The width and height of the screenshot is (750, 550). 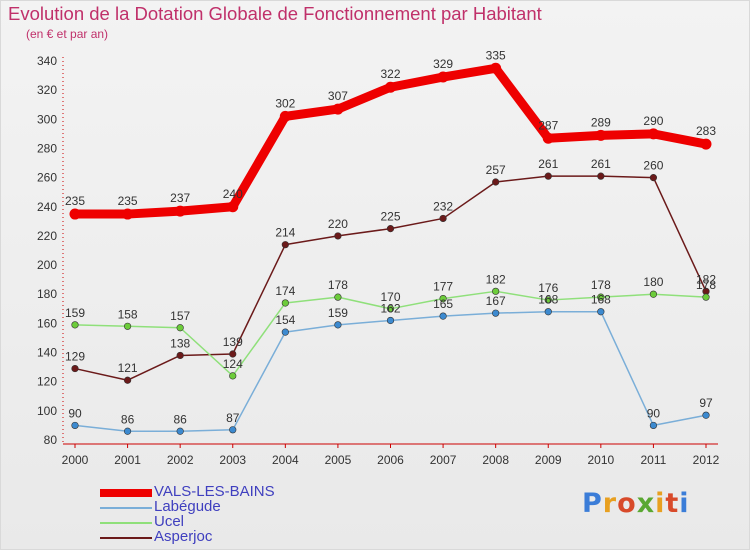 What do you see at coordinates (47, 294) in the screenshot?
I see `y-tick-label: 180` at bounding box center [47, 294].